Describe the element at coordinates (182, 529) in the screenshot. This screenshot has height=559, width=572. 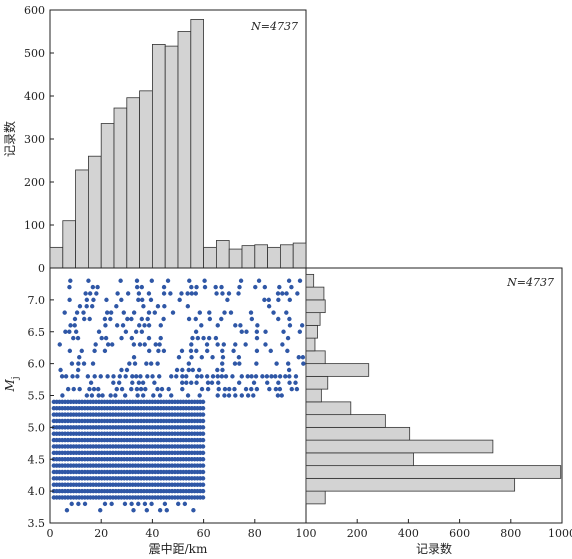
I see `scatter-x-axis: 0 20 40 60 80 100` at that location.